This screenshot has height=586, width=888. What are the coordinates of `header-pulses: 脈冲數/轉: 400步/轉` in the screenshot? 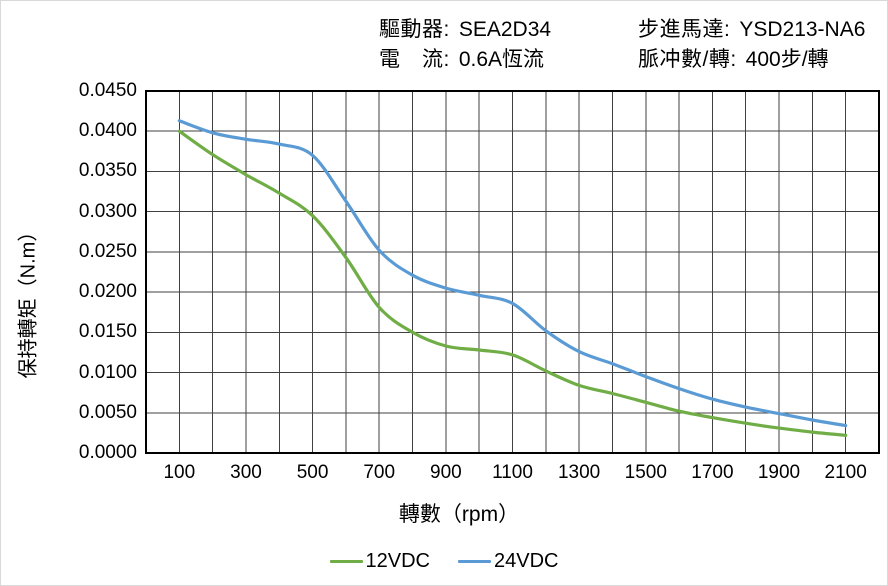 It's located at (733, 58).